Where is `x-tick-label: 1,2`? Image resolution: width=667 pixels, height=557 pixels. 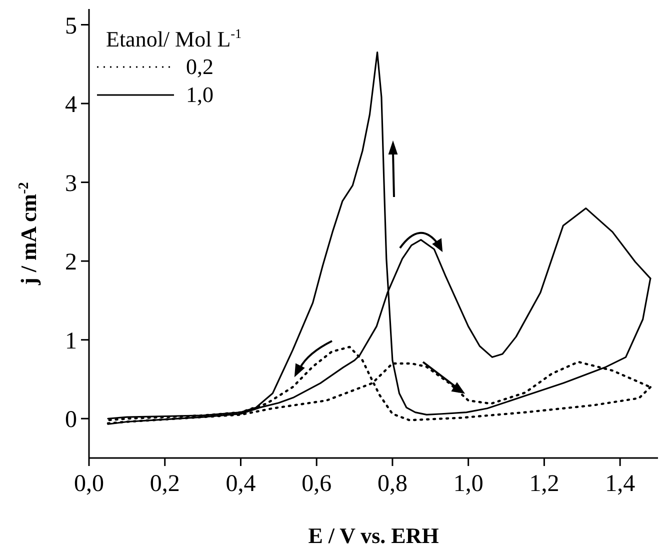 x-tick-label: 1,2 is located at coordinates (544, 484).